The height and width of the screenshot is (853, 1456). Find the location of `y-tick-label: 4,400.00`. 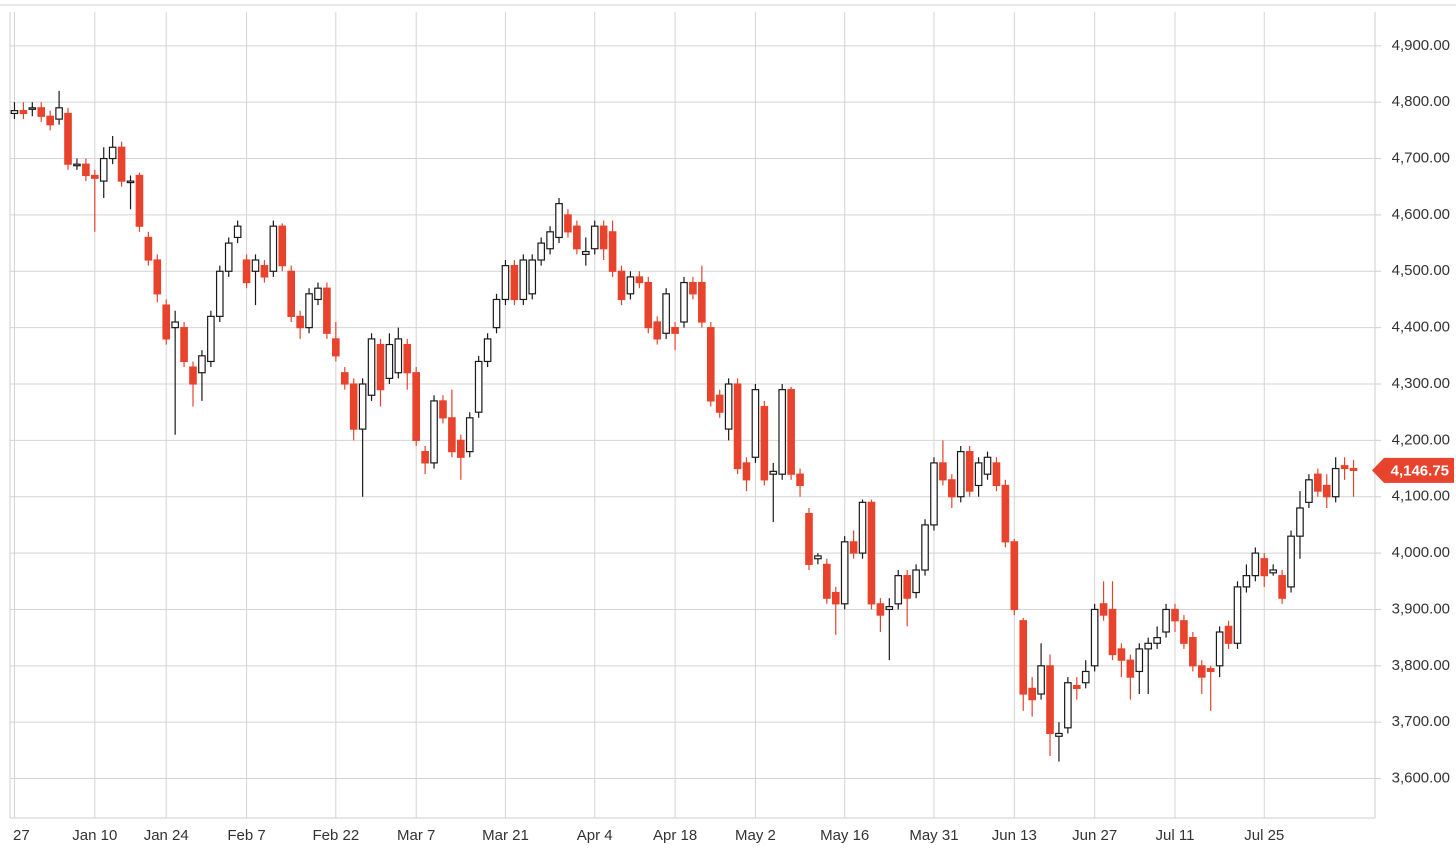

y-tick-label: 4,400.00 is located at coordinates (1421, 327).